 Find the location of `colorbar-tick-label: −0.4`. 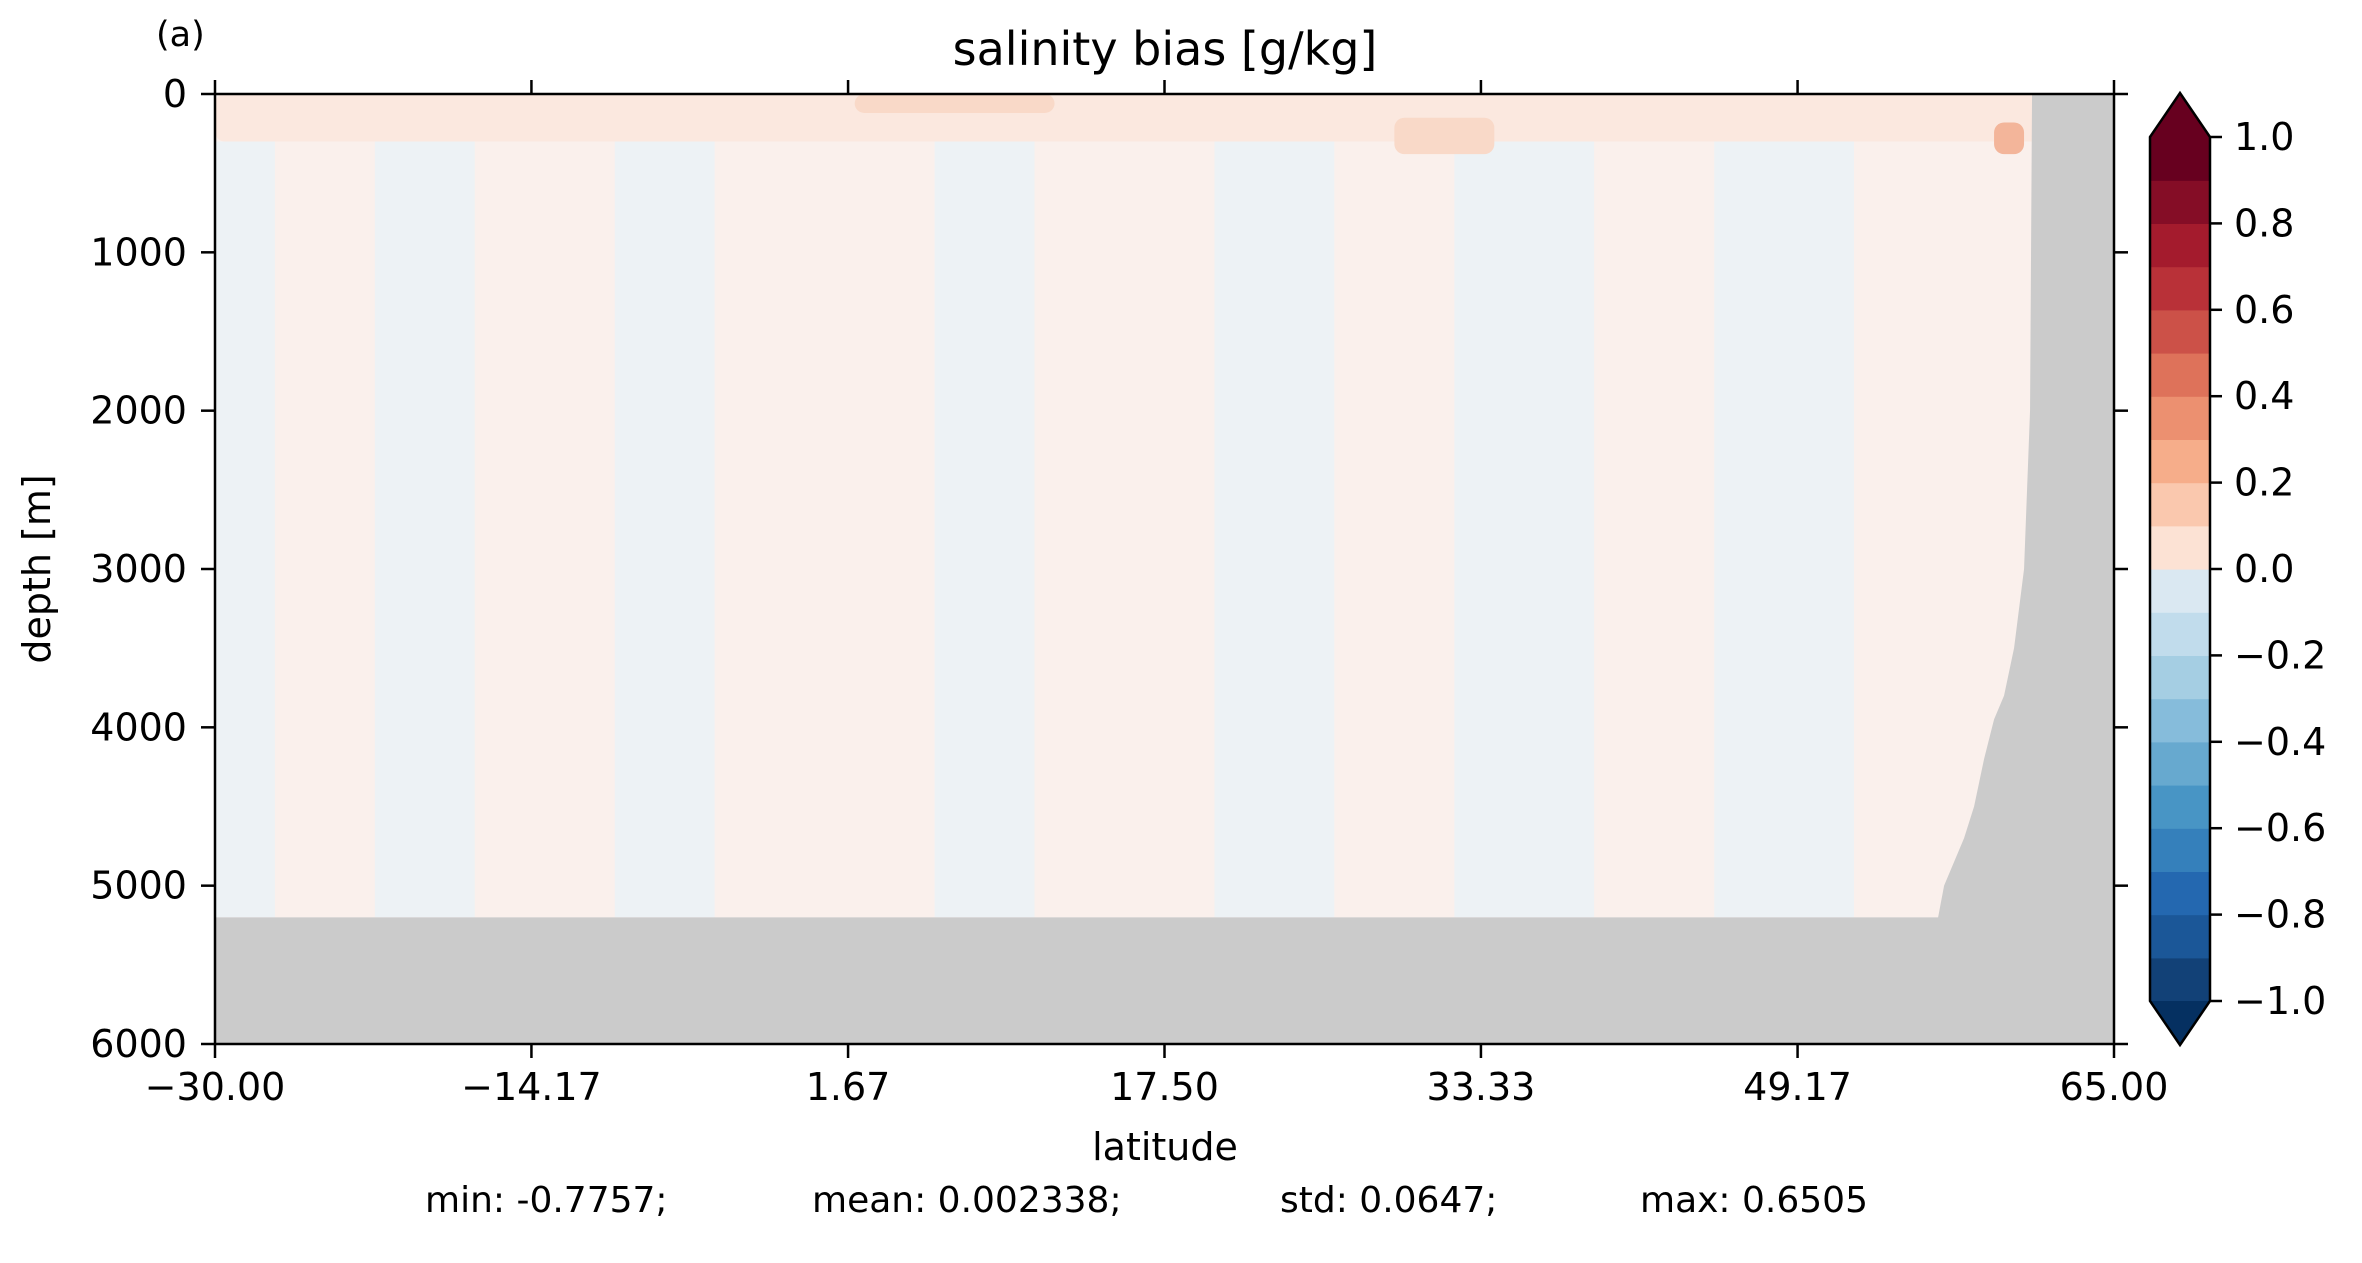

colorbar-tick-label: −0.4 is located at coordinates (2280, 742).